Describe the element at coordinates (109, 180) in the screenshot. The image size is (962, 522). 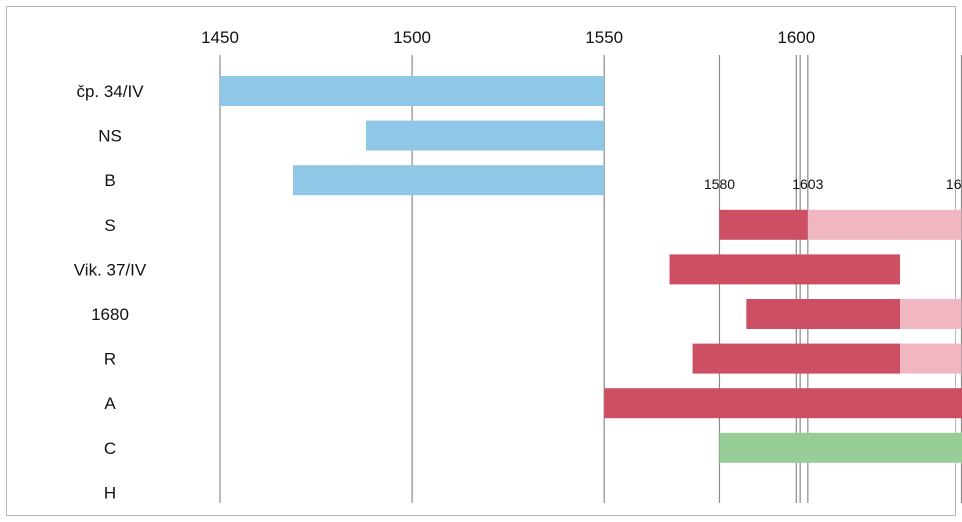
I see `row-label: B` at that location.